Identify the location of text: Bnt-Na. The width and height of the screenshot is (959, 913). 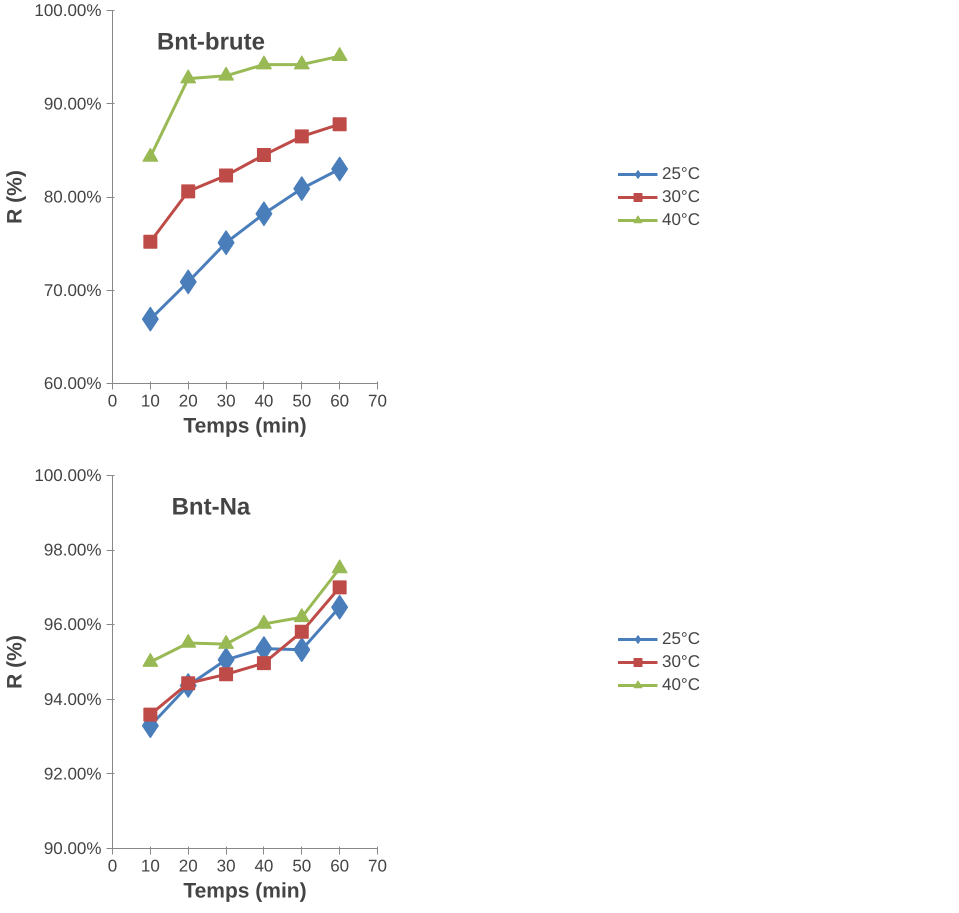
(211, 507).